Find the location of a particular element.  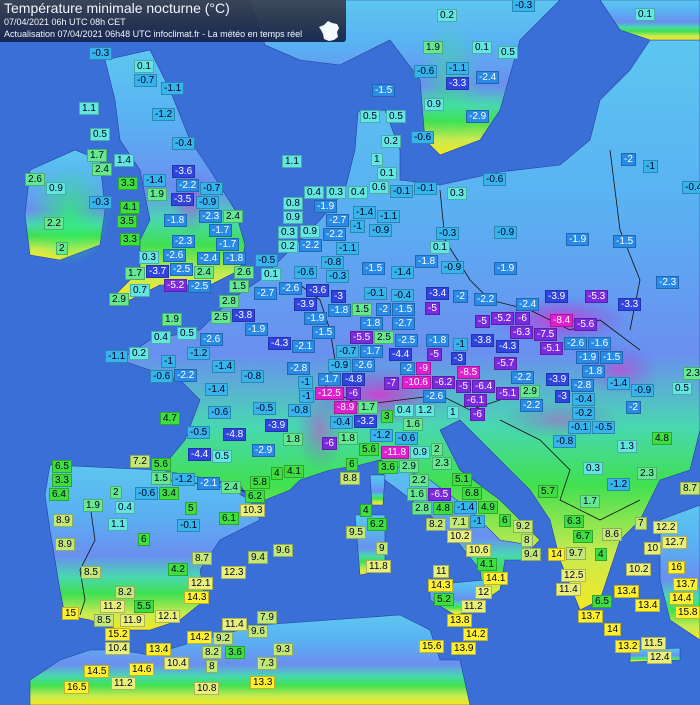

station-temperature-label: -1.5 is located at coordinates (612, 357).